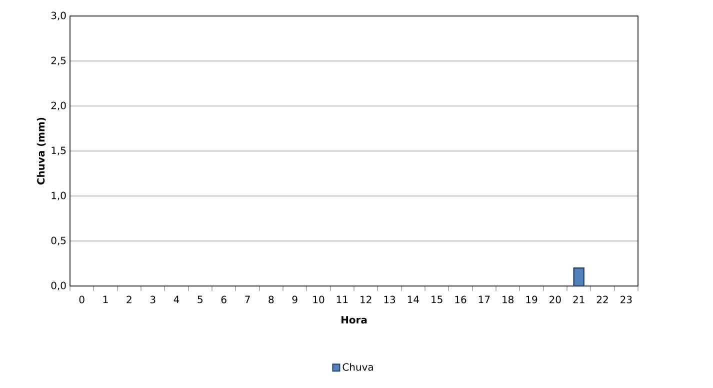  Describe the element at coordinates (413, 300) in the screenshot. I see `x-tick-label: 14` at that location.